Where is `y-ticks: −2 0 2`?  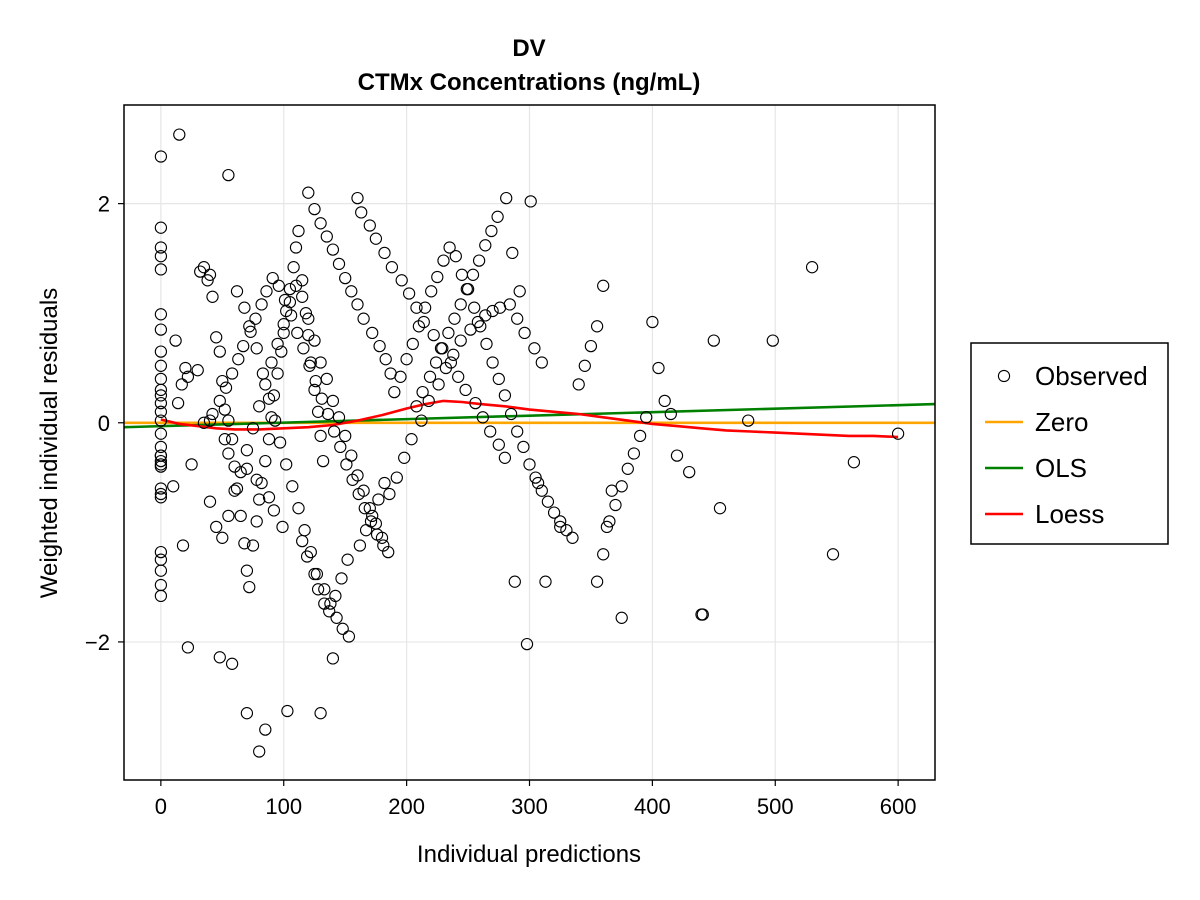 y-ticks: −2 0 2 is located at coordinates (104, 423).